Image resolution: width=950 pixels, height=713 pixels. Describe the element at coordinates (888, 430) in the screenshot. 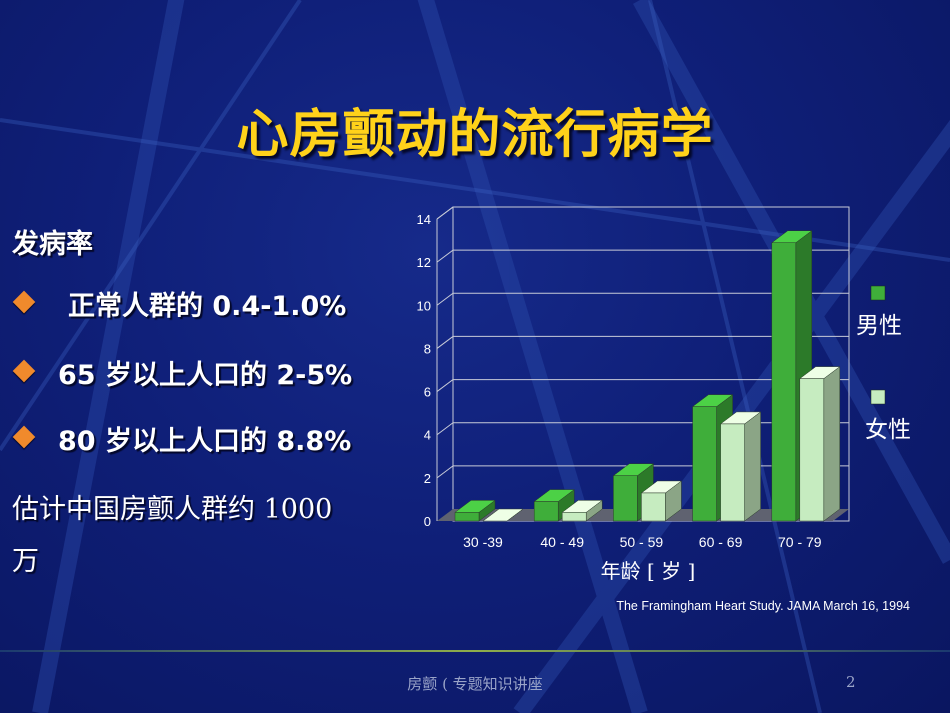

I see `legend-label-female: 女性` at that location.